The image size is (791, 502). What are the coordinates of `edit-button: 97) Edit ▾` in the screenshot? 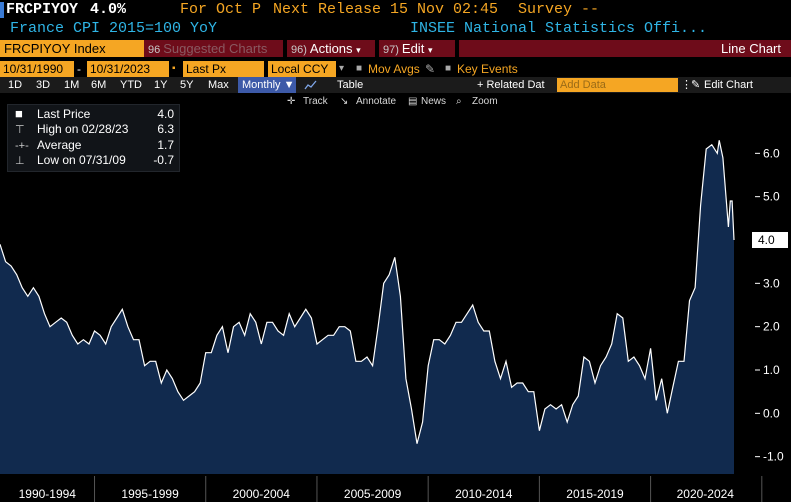 It's located at (417, 48).